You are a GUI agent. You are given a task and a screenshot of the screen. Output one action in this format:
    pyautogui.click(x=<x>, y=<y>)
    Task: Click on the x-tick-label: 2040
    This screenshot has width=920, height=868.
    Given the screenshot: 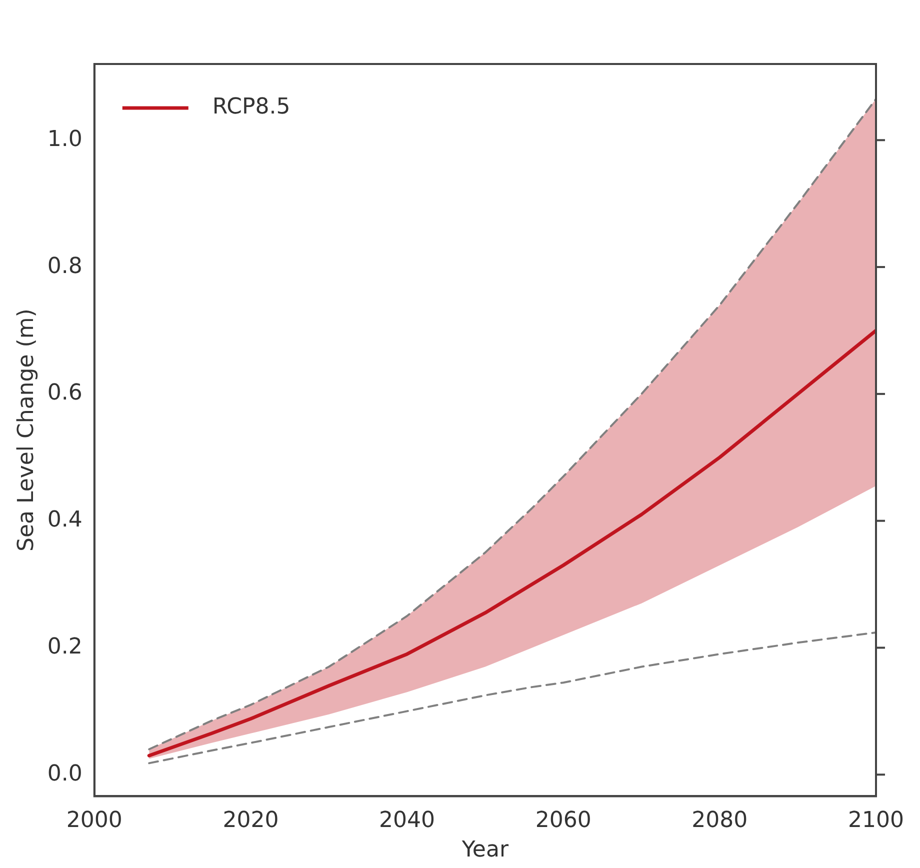 What is the action you would take?
    pyautogui.click(x=407, y=821)
    